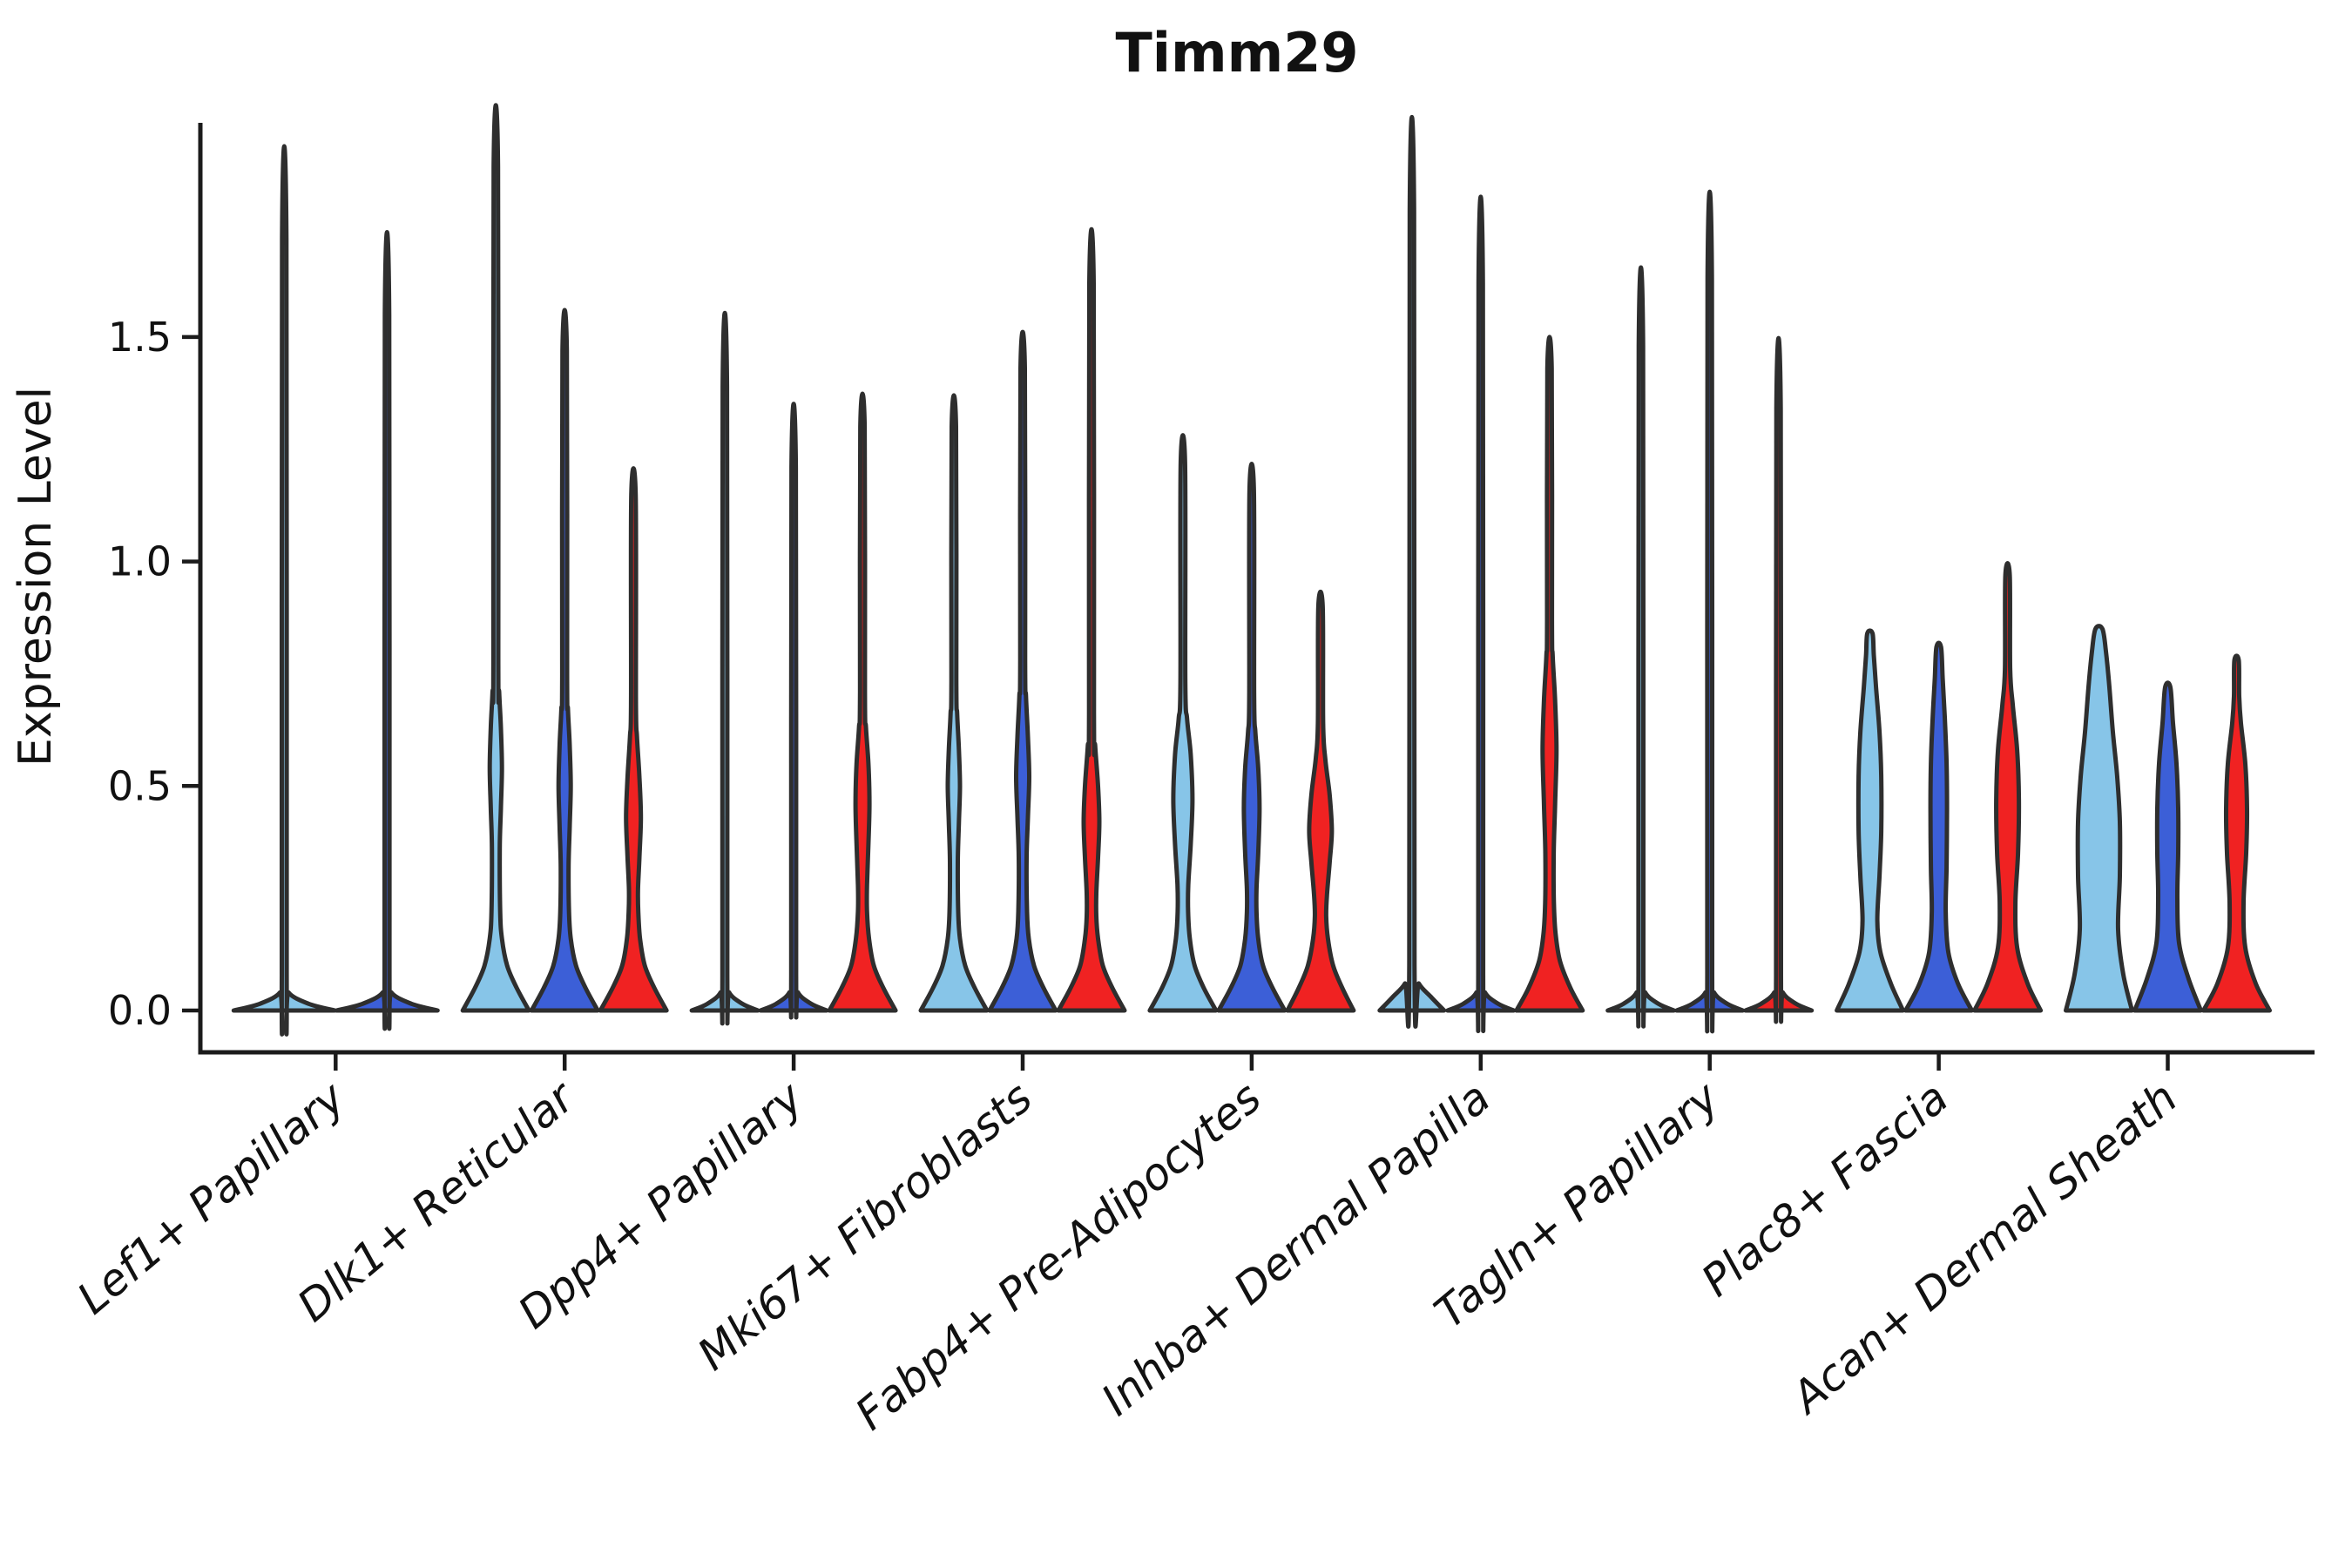 The width and height of the screenshot is (2352, 1568). What do you see at coordinates (284, 590) in the screenshot?
I see `violin-0-skyblue` at bounding box center [284, 590].